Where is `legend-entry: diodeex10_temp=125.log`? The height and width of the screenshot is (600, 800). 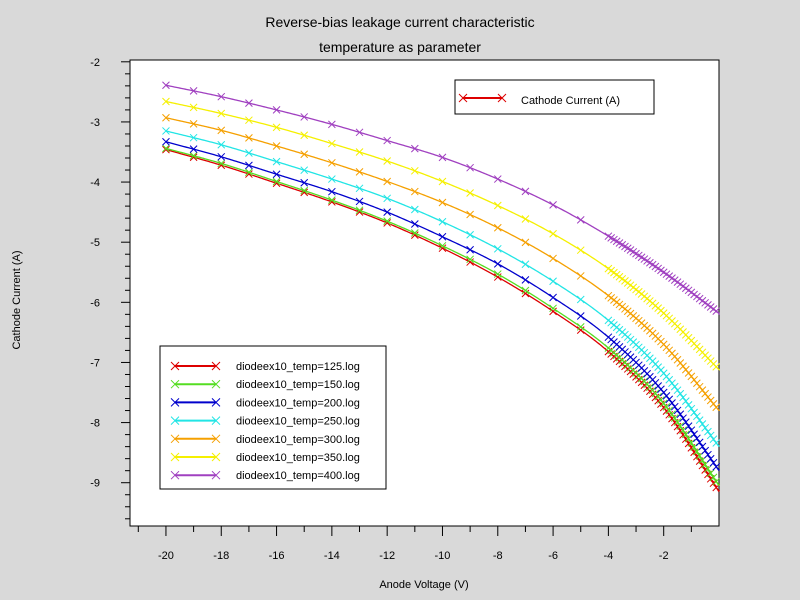
legend-entry: diodeex10_temp=125.log is located at coordinates (265, 367).